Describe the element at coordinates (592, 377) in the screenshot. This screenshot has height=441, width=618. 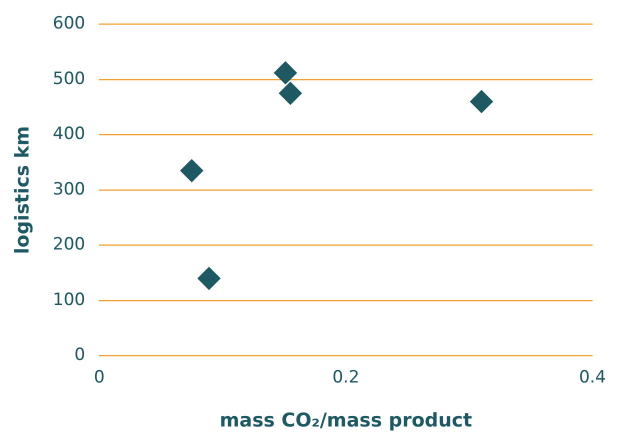
I see `x-tick-label: 0.4` at that location.